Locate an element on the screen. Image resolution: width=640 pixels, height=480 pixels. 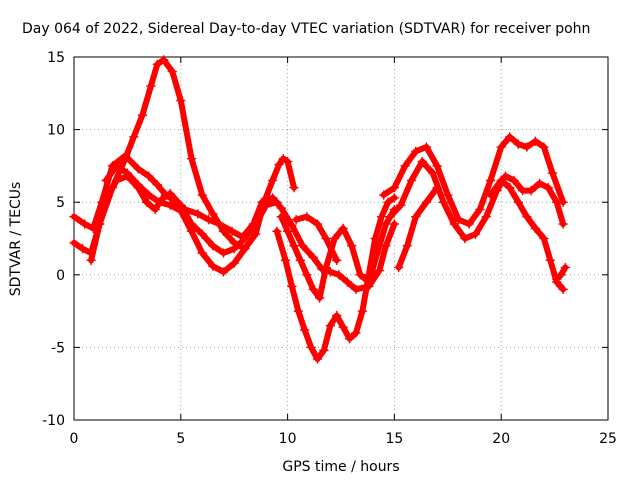
series-trace is located at coordinates (184, 156).